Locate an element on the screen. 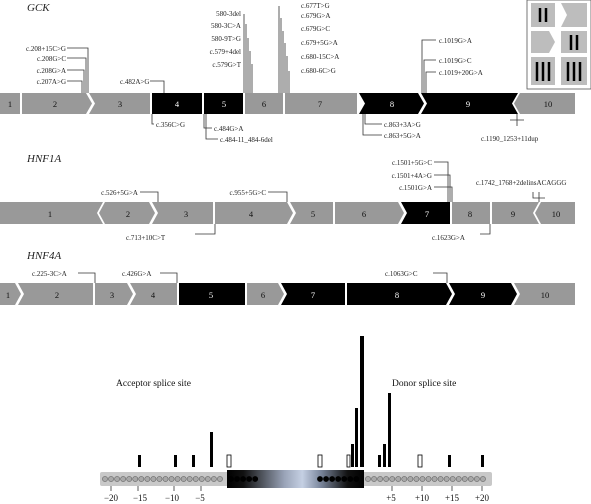 The width and height of the screenshot is (591, 504). mutation-label: c.863+3A>G is located at coordinates (402, 125).